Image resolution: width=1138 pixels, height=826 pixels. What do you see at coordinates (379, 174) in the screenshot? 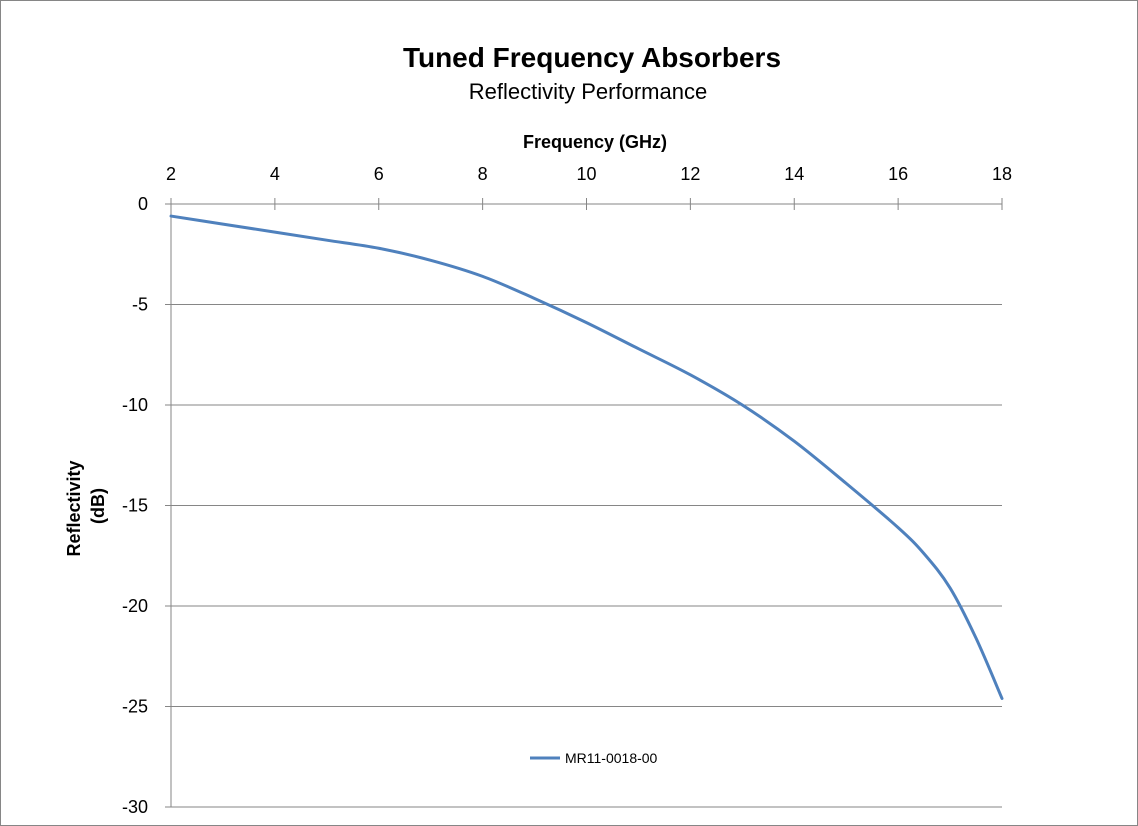
I see `x-tick-label: 6` at bounding box center [379, 174].